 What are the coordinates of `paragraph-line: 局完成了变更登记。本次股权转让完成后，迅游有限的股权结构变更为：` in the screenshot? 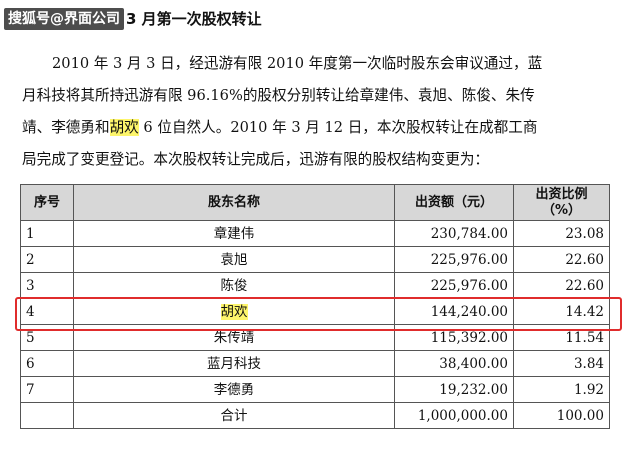 It's located at (256, 159).